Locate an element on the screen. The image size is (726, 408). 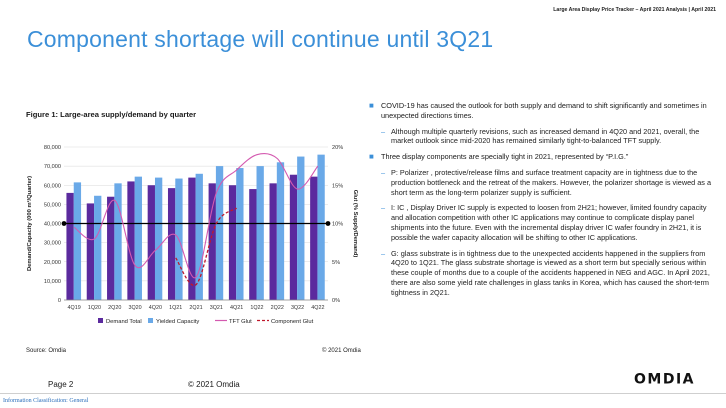
x-tick-label: 3Q21 is located at coordinates (216, 308).